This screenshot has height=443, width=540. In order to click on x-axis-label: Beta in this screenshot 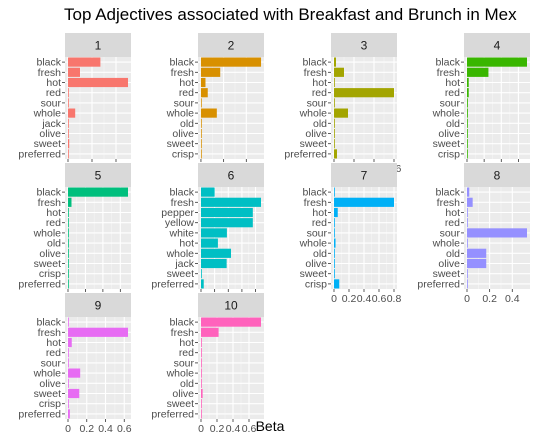, I will do `click(270, 426)`.